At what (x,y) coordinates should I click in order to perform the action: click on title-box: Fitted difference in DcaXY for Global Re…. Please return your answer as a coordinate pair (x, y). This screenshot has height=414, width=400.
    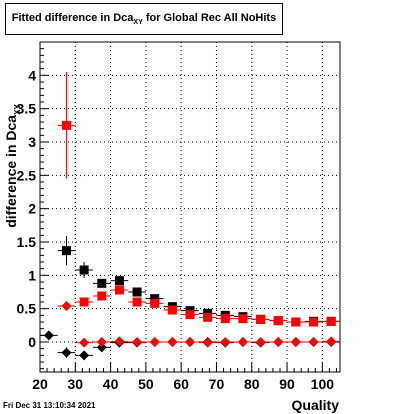
    Looking at the image, I should click on (144, 19).